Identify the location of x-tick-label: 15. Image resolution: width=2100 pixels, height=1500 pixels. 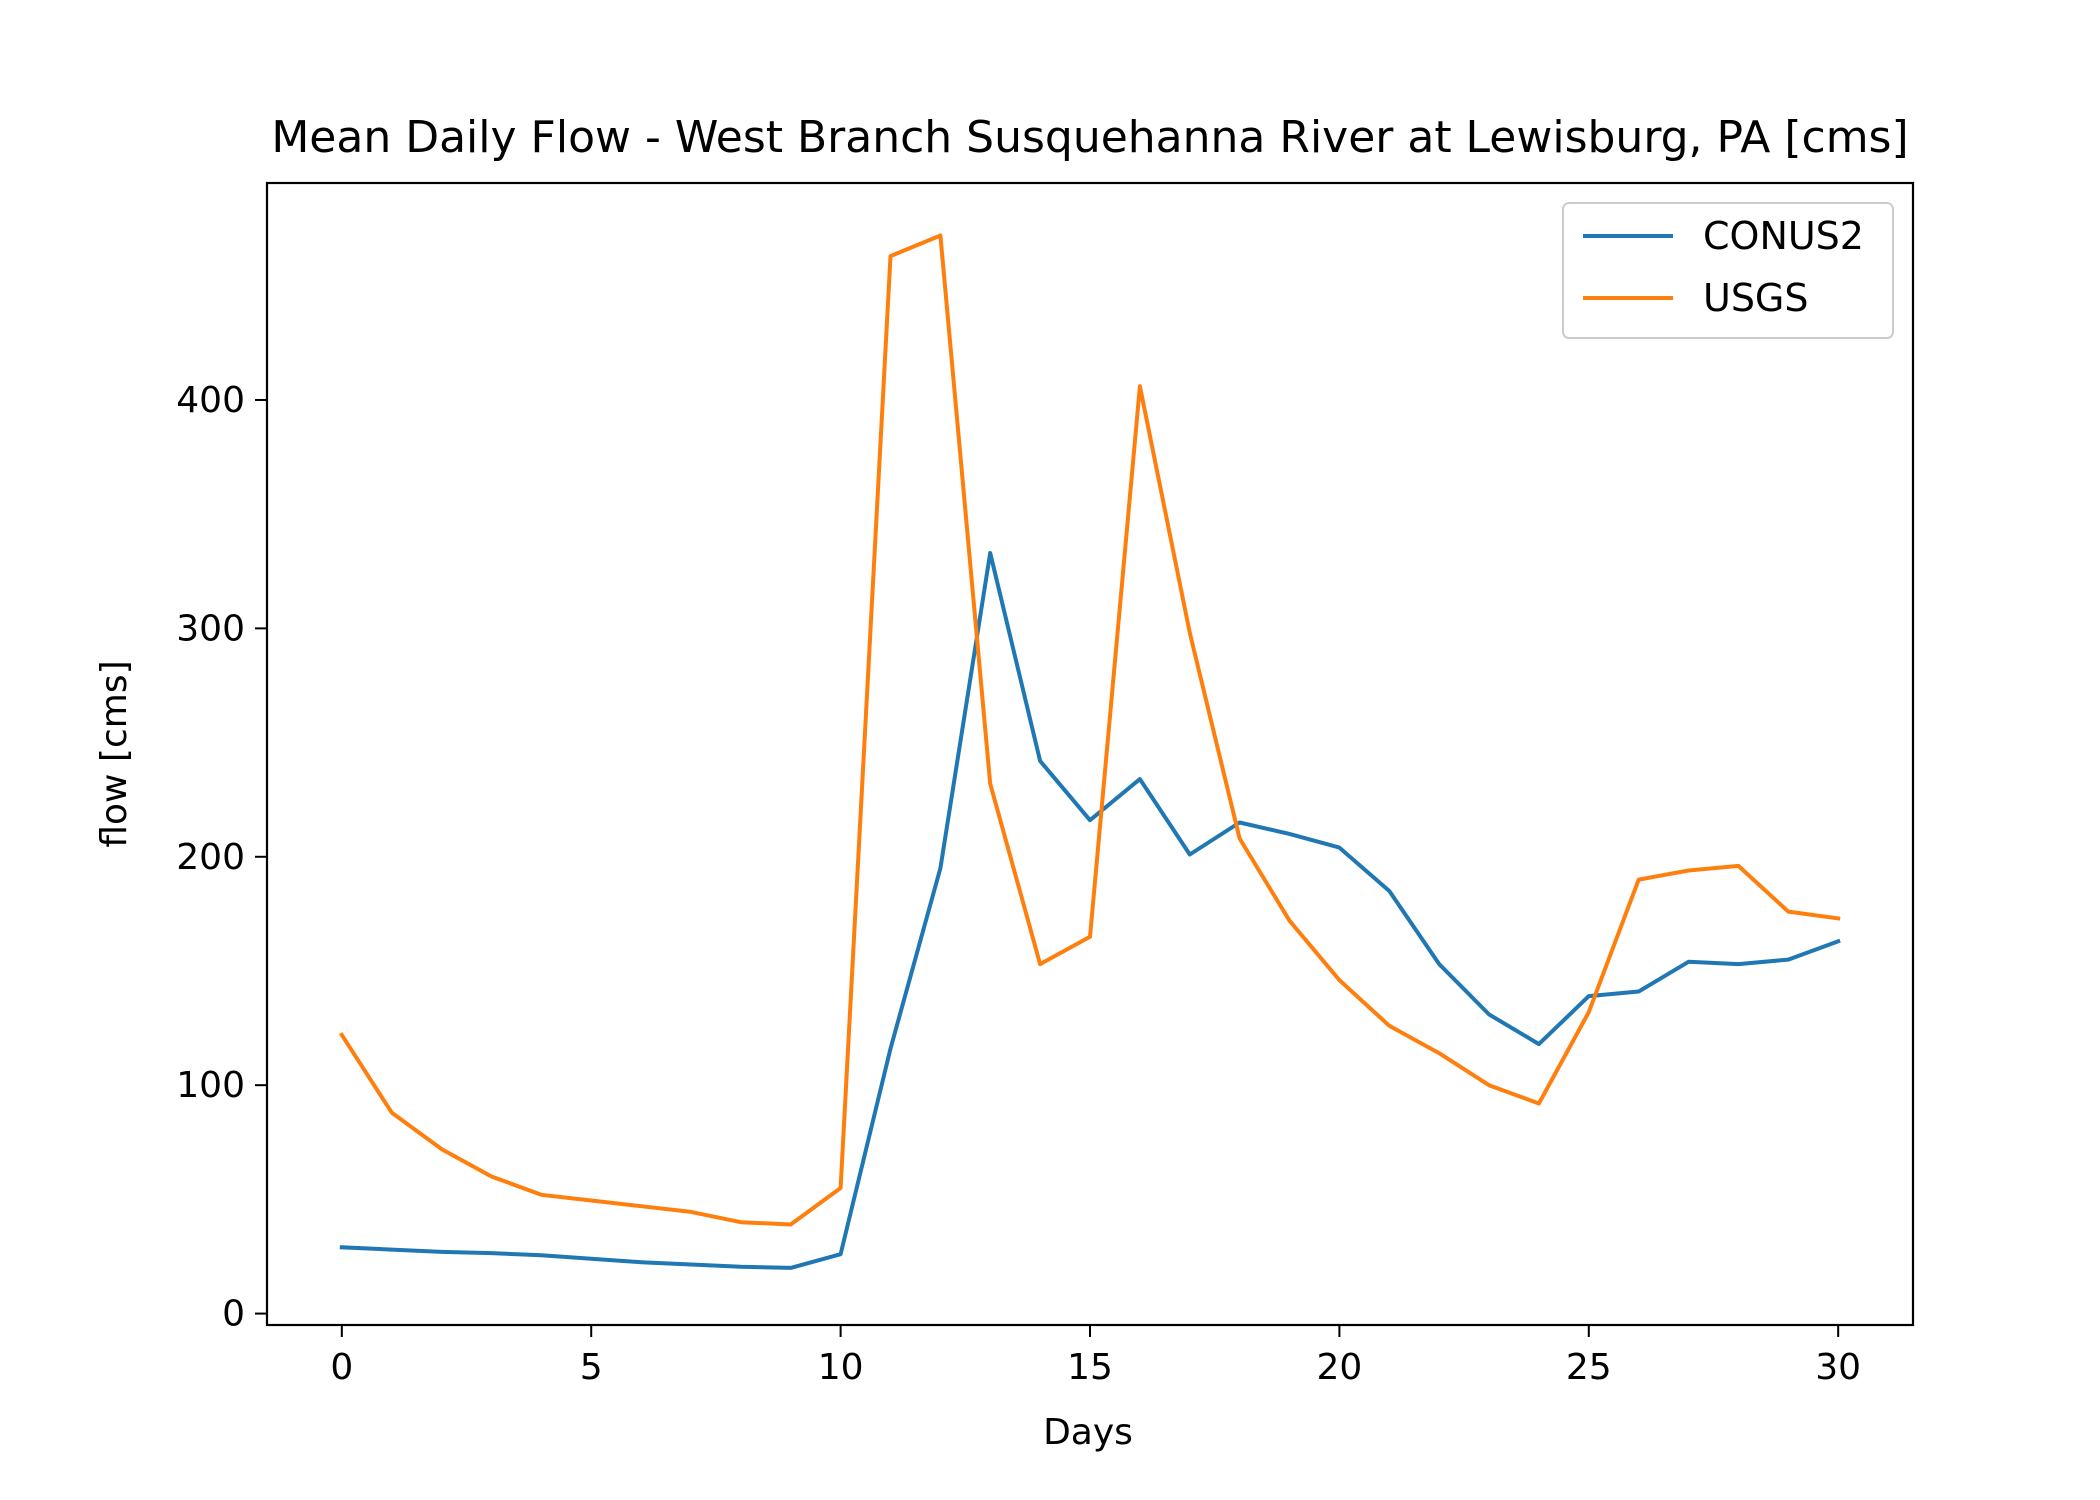
(1090, 1367).